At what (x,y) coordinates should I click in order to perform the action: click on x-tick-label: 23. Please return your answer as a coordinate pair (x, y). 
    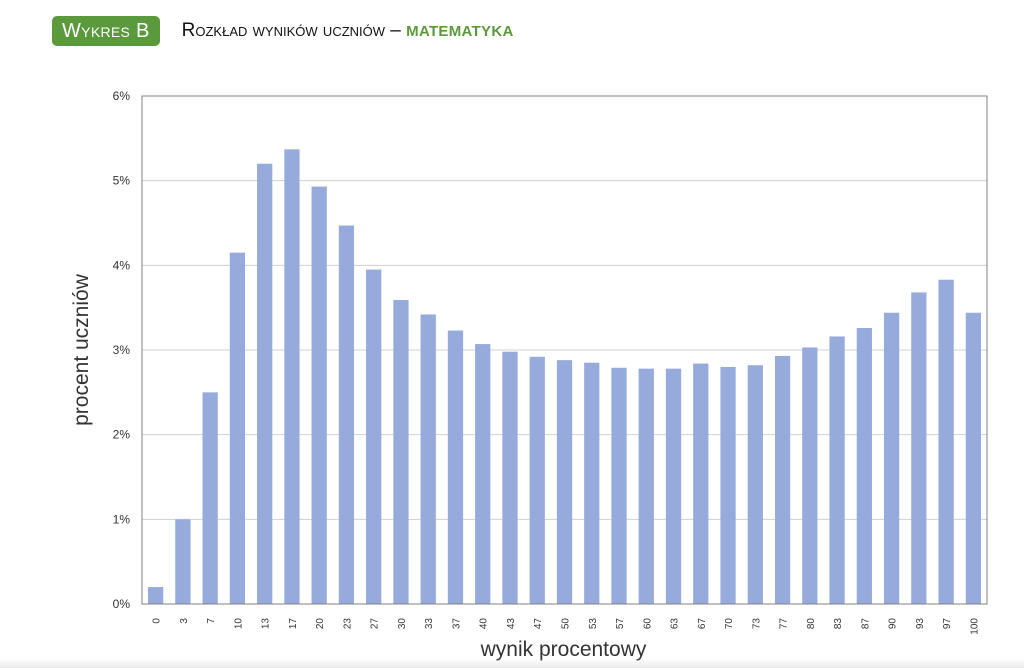
    Looking at the image, I should click on (347, 624).